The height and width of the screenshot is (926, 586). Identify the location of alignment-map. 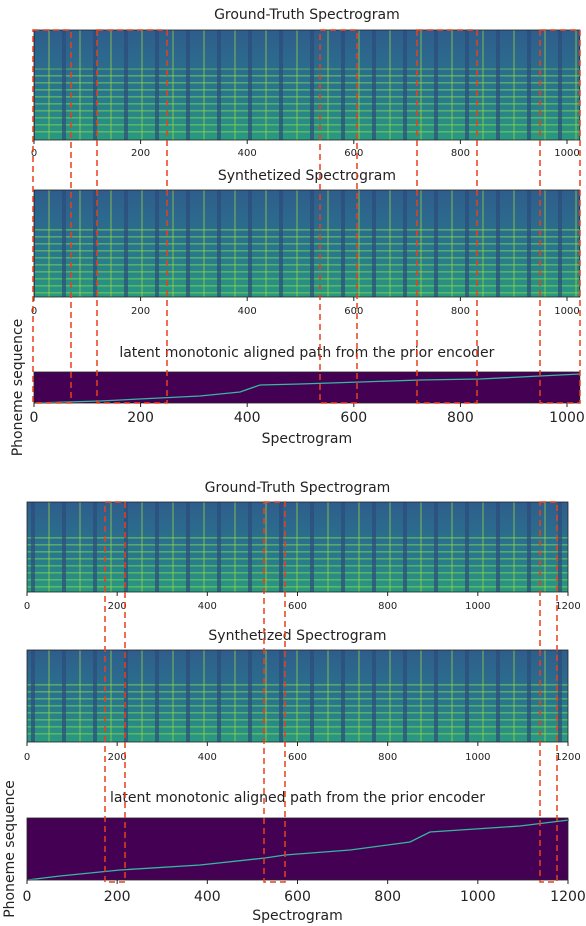
(307, 387).